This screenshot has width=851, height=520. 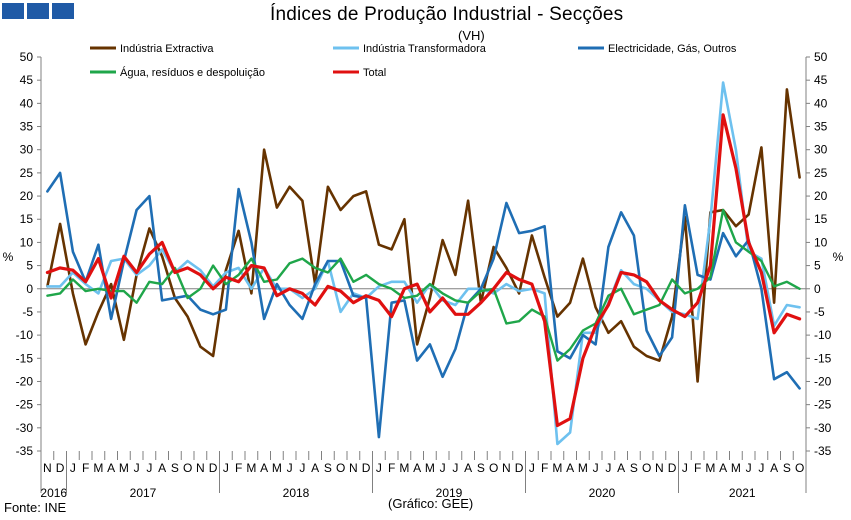 What do you see at coordinates (817, 289) in the screenshot?
I see `y-tick-label-right: 0` at bounding box center [817, 289].